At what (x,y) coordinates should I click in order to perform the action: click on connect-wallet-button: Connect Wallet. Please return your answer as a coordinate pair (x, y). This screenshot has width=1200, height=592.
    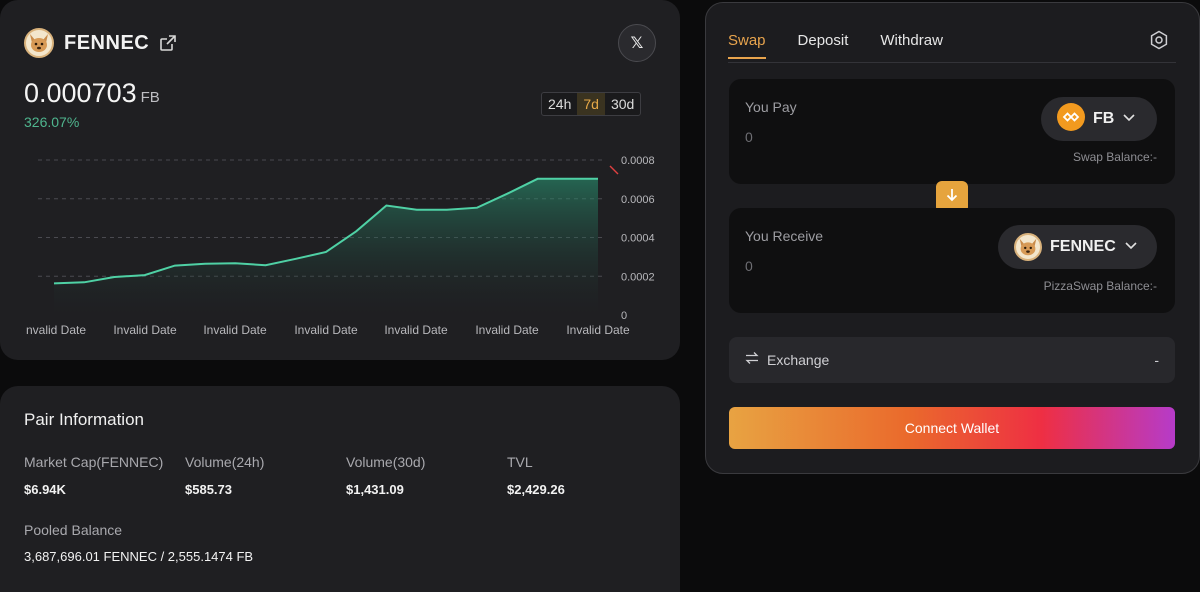
    Looking at the image, I should click on (952, 428).